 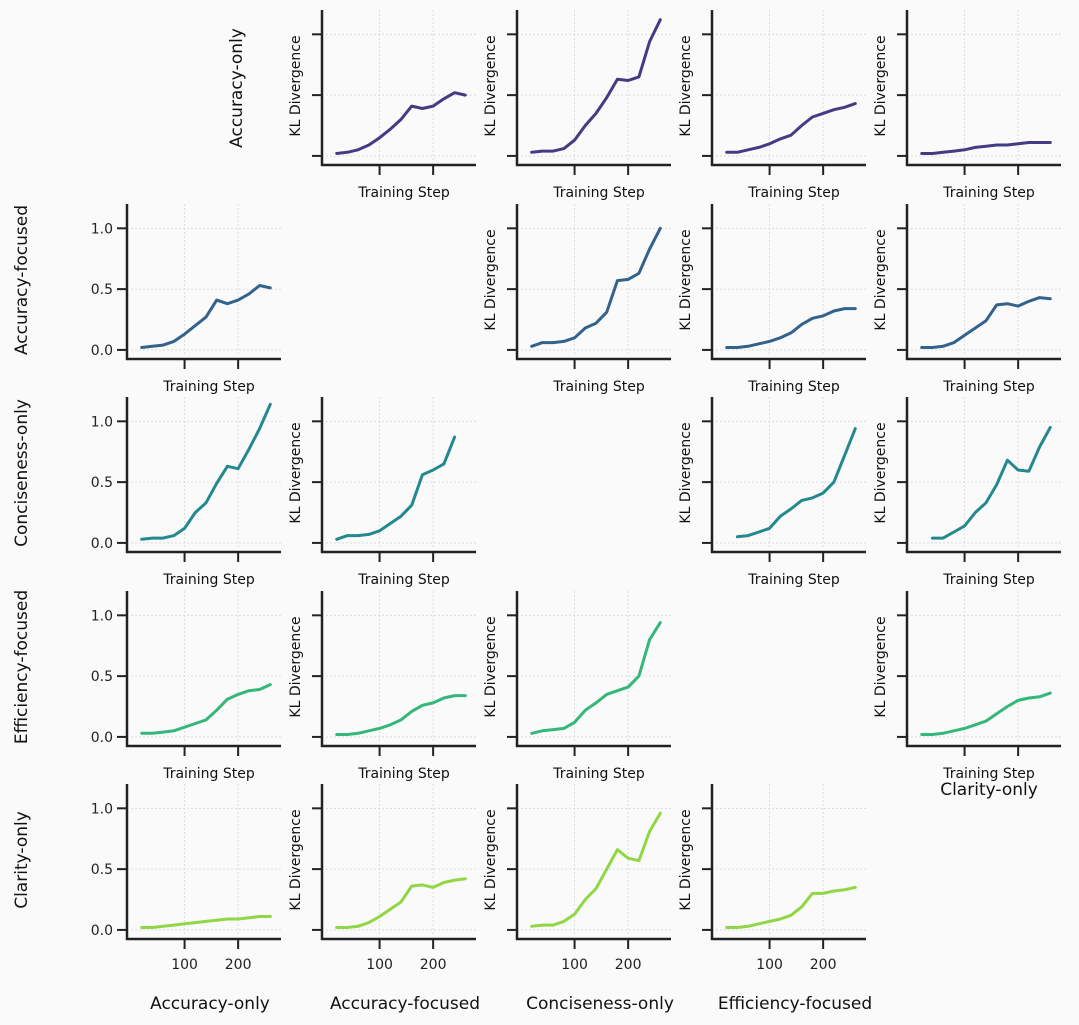 What do you see at coordinates (210, 1004) in the screenshot?
I see `column-label-accuracy-only: Accuracy-only` at bounding box center [210, 1004].